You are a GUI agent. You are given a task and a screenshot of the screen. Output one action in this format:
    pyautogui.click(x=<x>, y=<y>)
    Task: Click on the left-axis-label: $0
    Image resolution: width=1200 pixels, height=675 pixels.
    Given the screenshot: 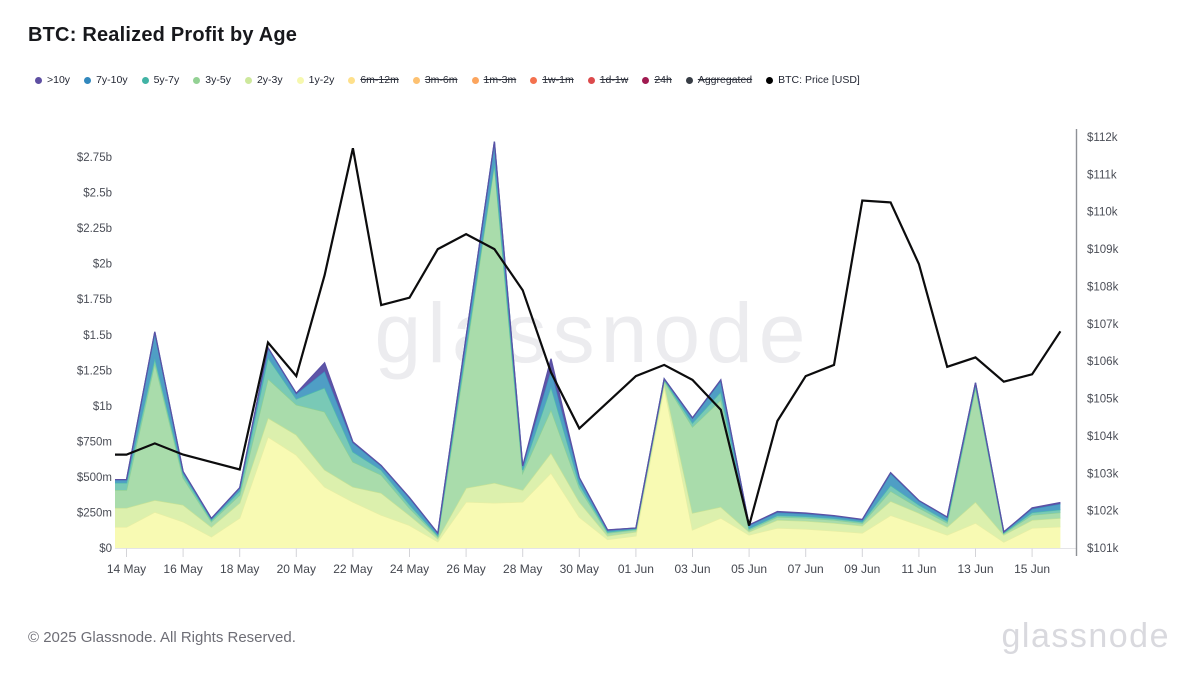 What is the action you would take?
    pyautogui.click(x=105, y=549)
    